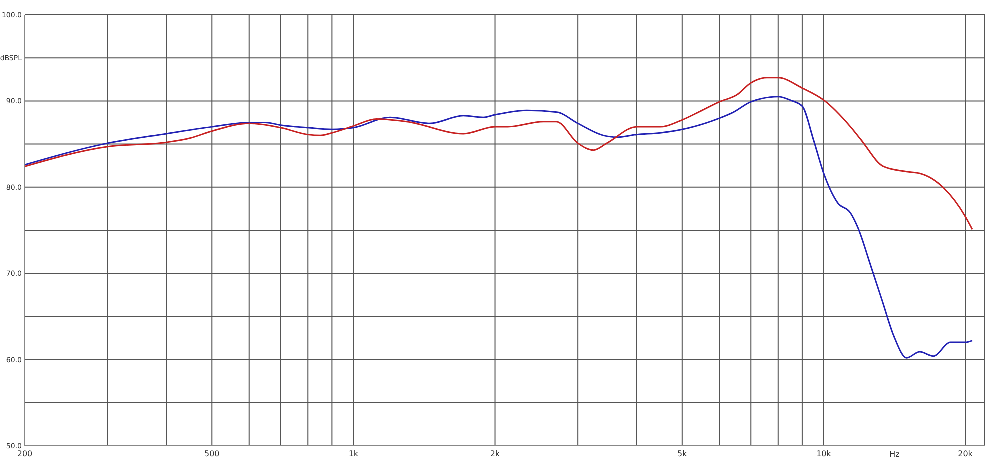 This screenshot has height=461, width=1000. I want to click on x-tick-label: 5k, so click(683, 454).